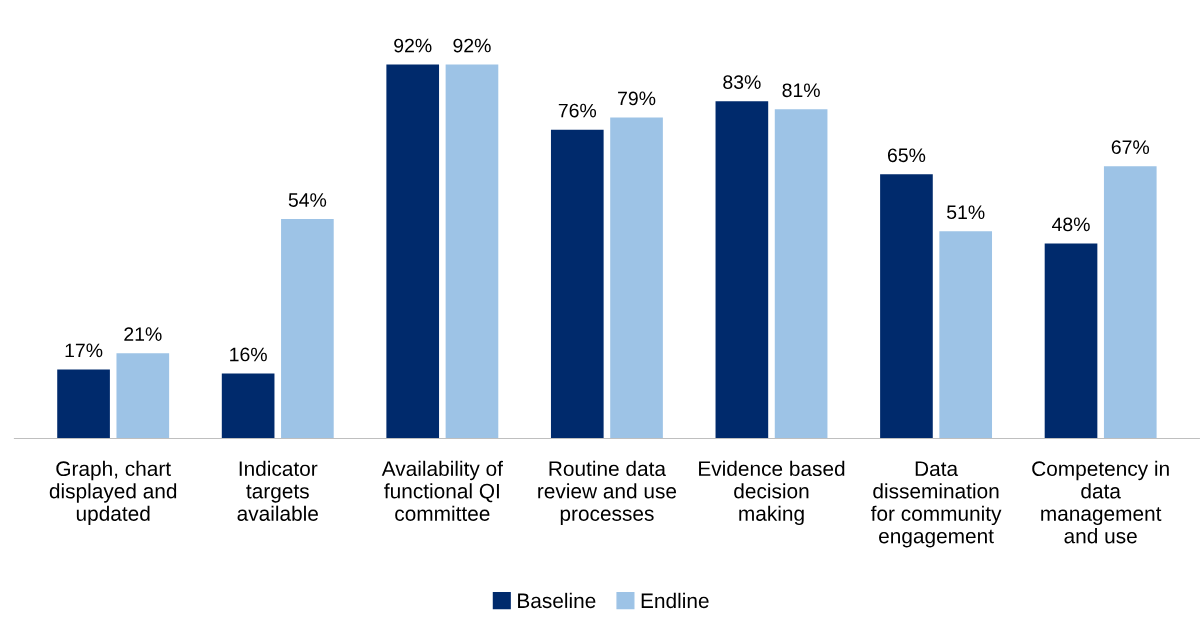 This screenshot has height=631, width=1203. Describe the element at coordinates (577, 110) in the screenshot. I see `data-label: 76%` at that location.